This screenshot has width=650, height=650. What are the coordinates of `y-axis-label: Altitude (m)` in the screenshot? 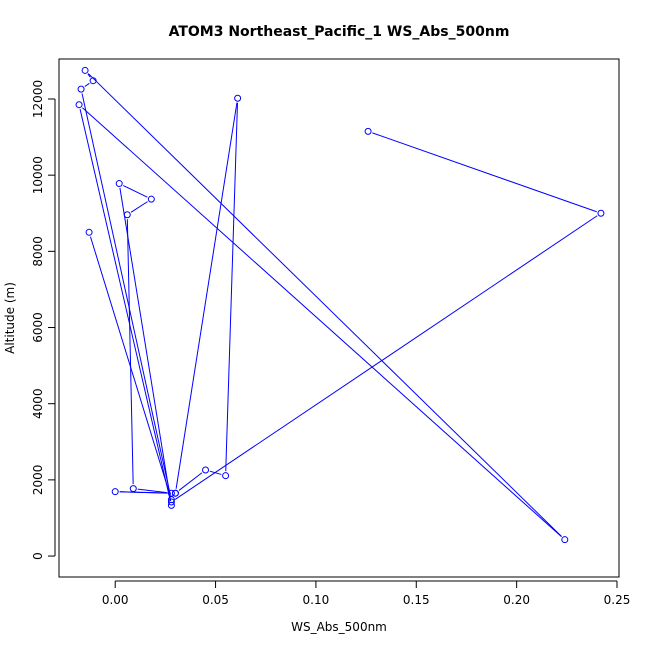 It's located at (10, 318).